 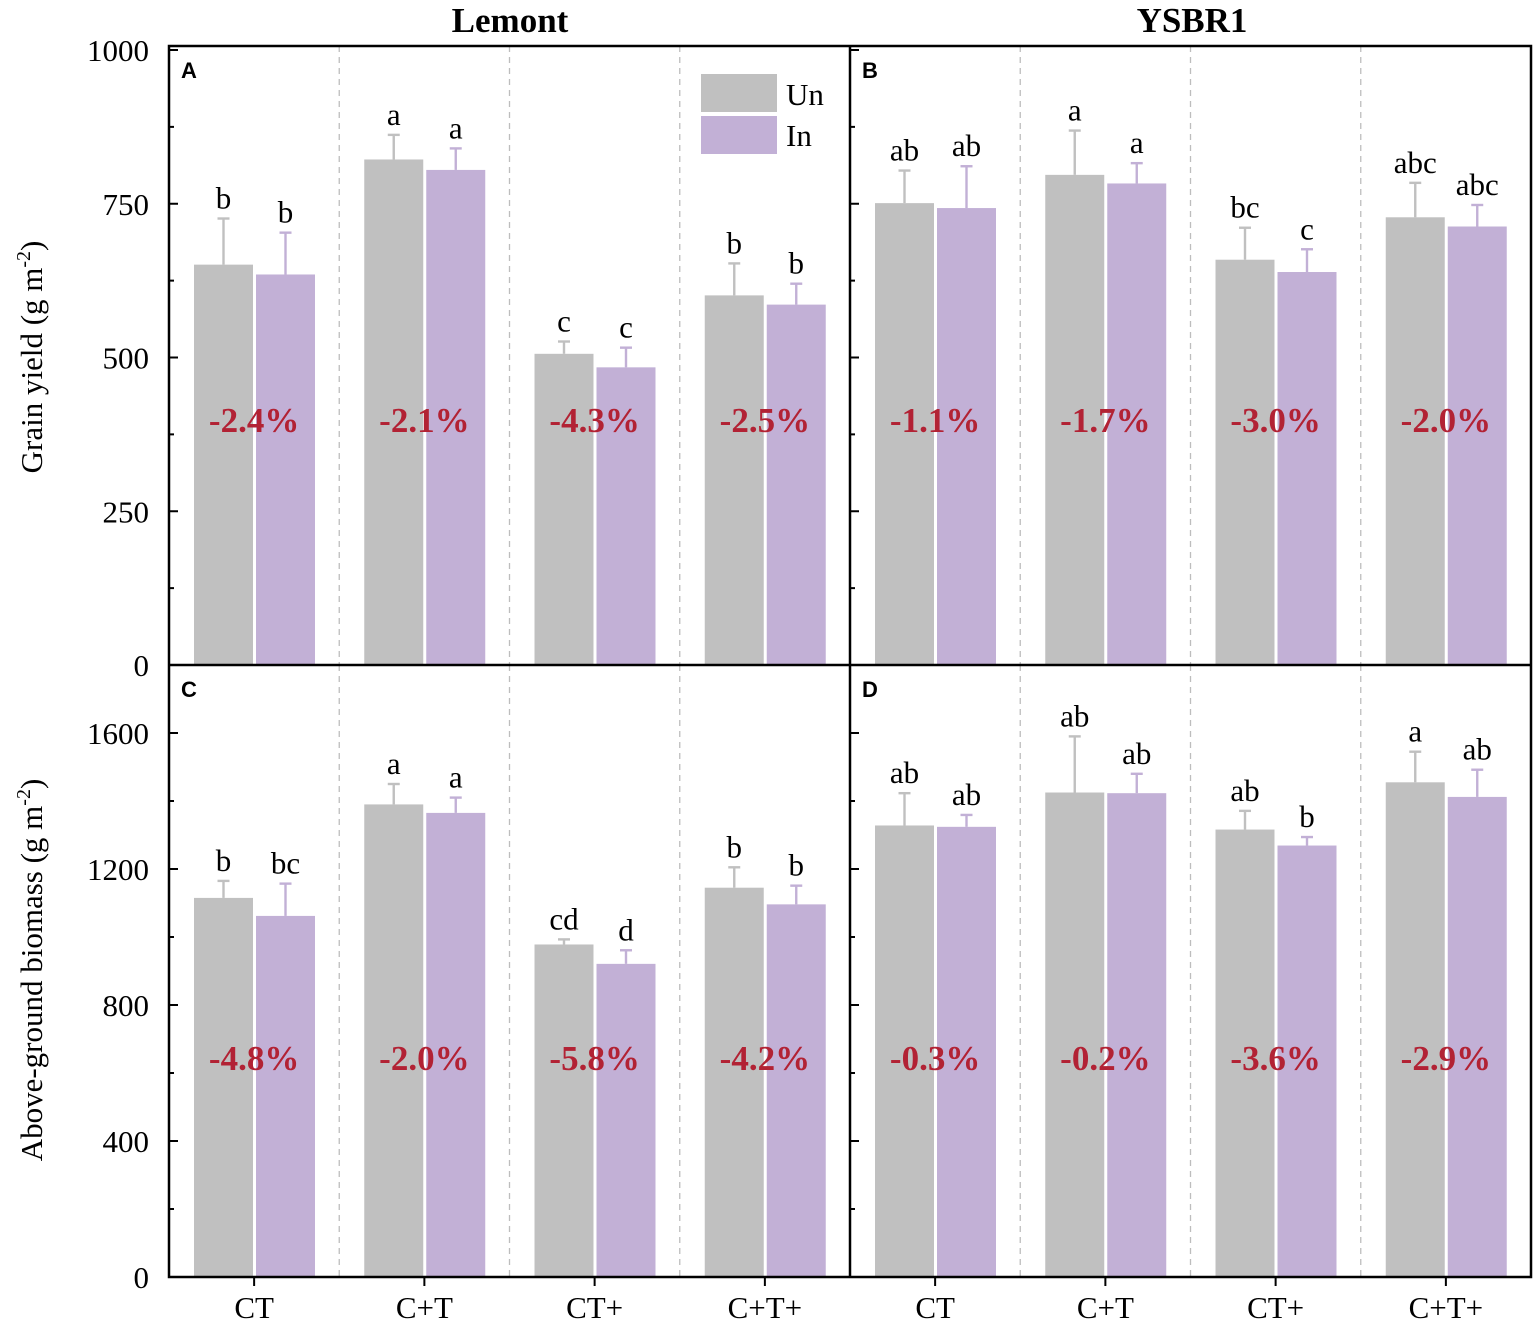 What do you see at coordinates (762, 114) in the screenshot?
I see `legend: Un In` at bounding box center [762, 114].